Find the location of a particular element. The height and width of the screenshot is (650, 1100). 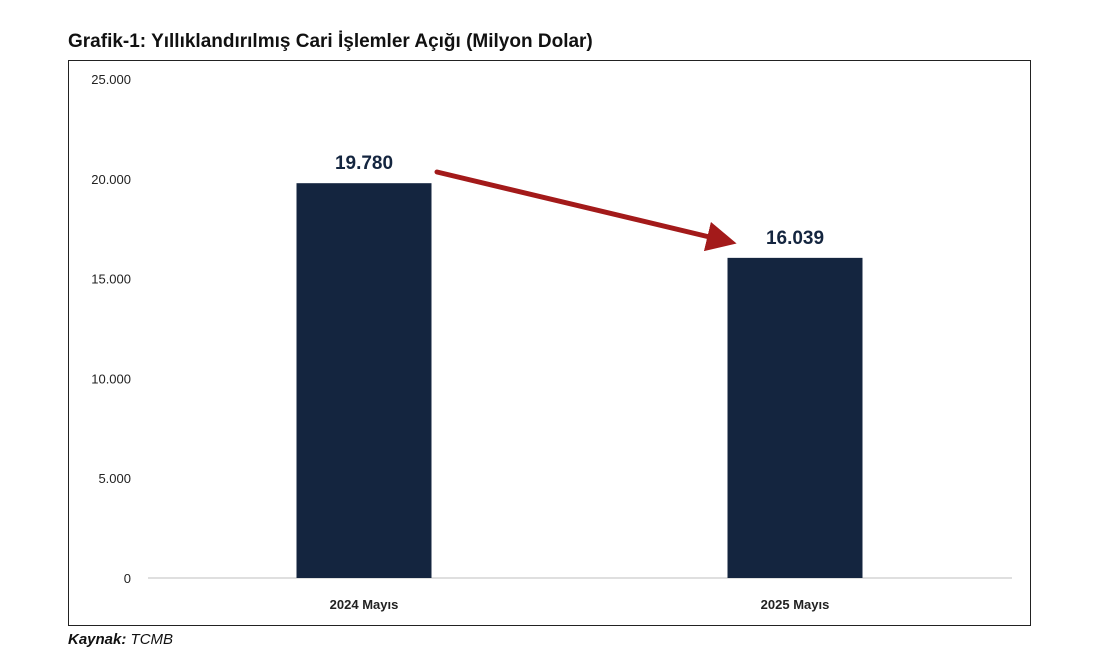

source-value: TCMB is located at coordinates (152, 639).